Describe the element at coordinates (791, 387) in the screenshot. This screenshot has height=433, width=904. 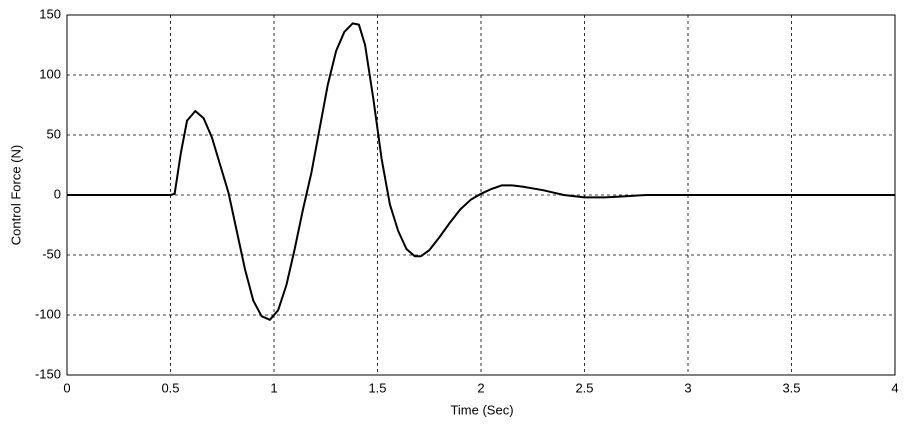
I see `x-tick-label: 3.5` at that location.